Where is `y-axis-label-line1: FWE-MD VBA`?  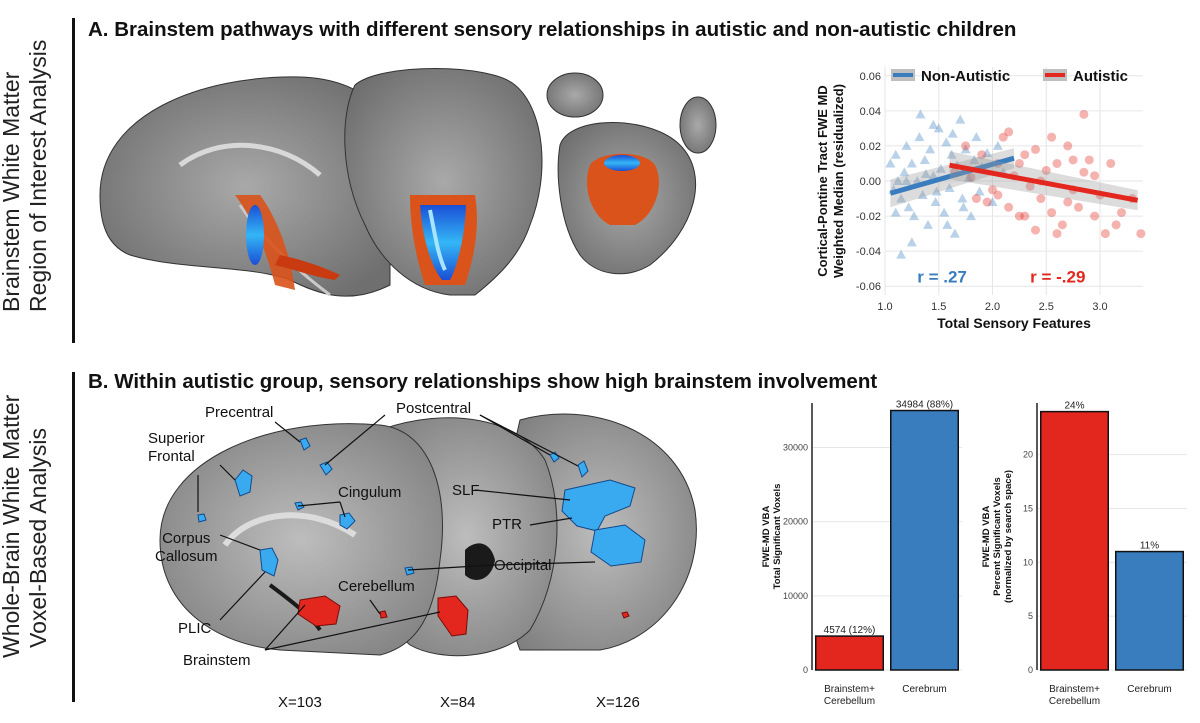
y-axis-label-line1: FWE-MD VBA is located at coordinates (766, 536).